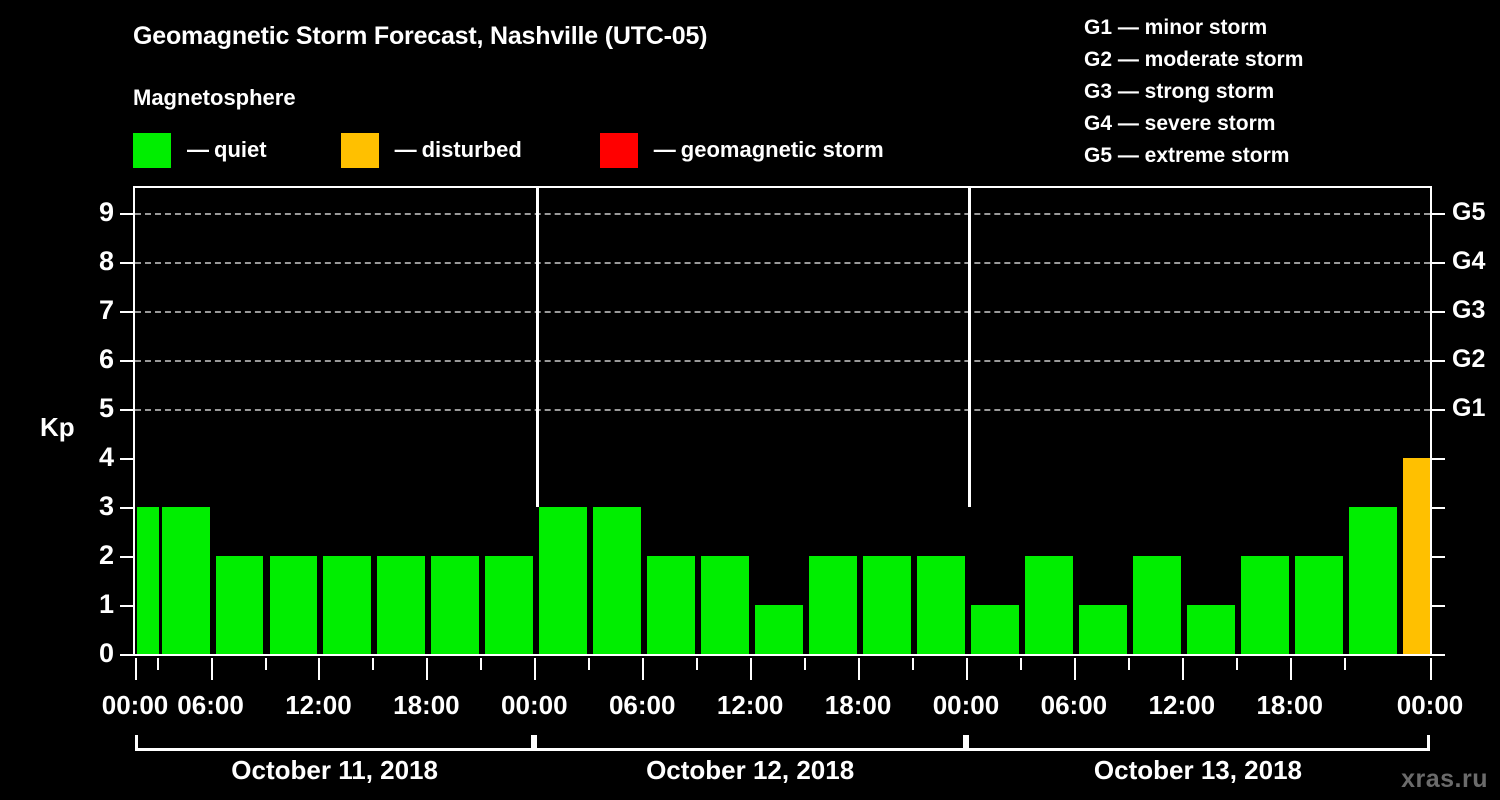 This screenshot has width=1500, height=800. I want to click on y-tick-label-3: 3, so click(106, 505).